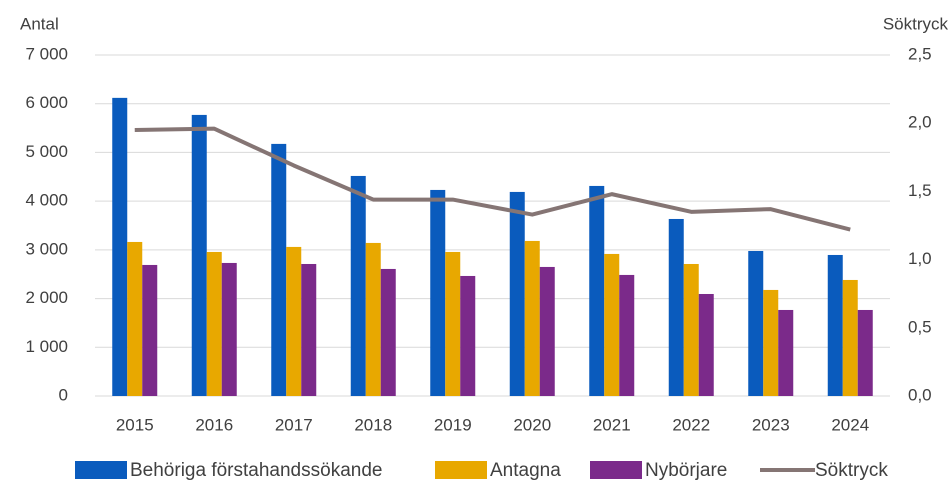 The image size is (950, 484). Describe the element at coordinates (686, 470) in the screenshot. I see `legend-label: Nybörjare` at that location.